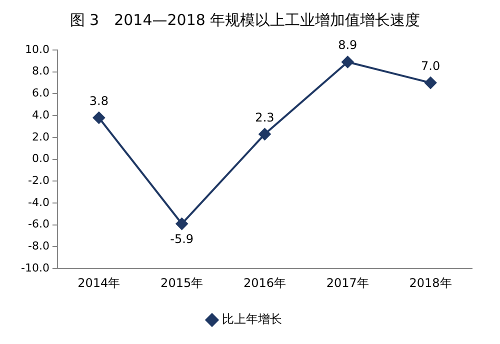 This screenshot has width=500, height=344. I want to click on x-tick-label: 2018年, so click(430, 283).